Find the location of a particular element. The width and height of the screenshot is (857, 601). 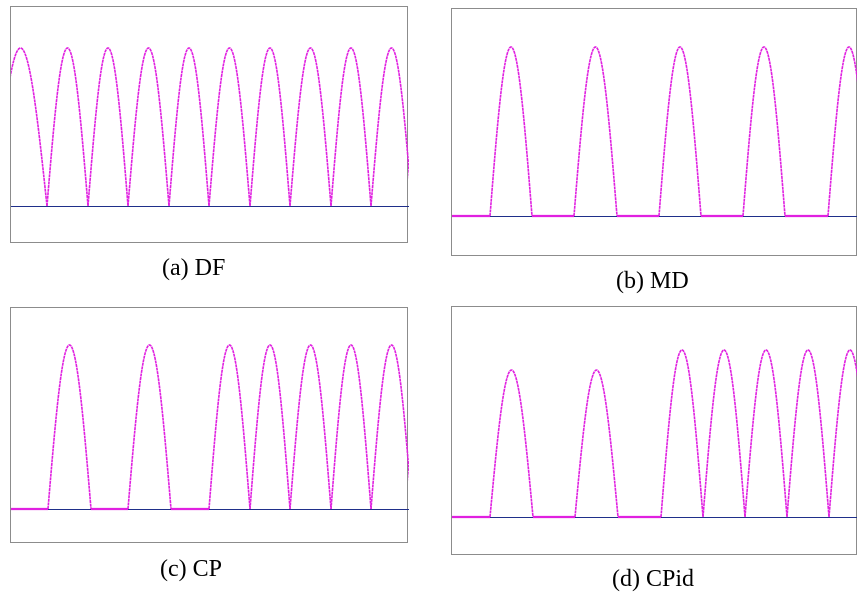

caption-df: (a) DF is located at coordinates (194, 268).